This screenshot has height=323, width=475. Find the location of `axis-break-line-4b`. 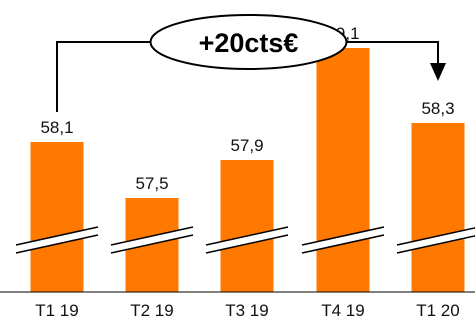

axis-break-line-4b is located at coordinates (343, 244).